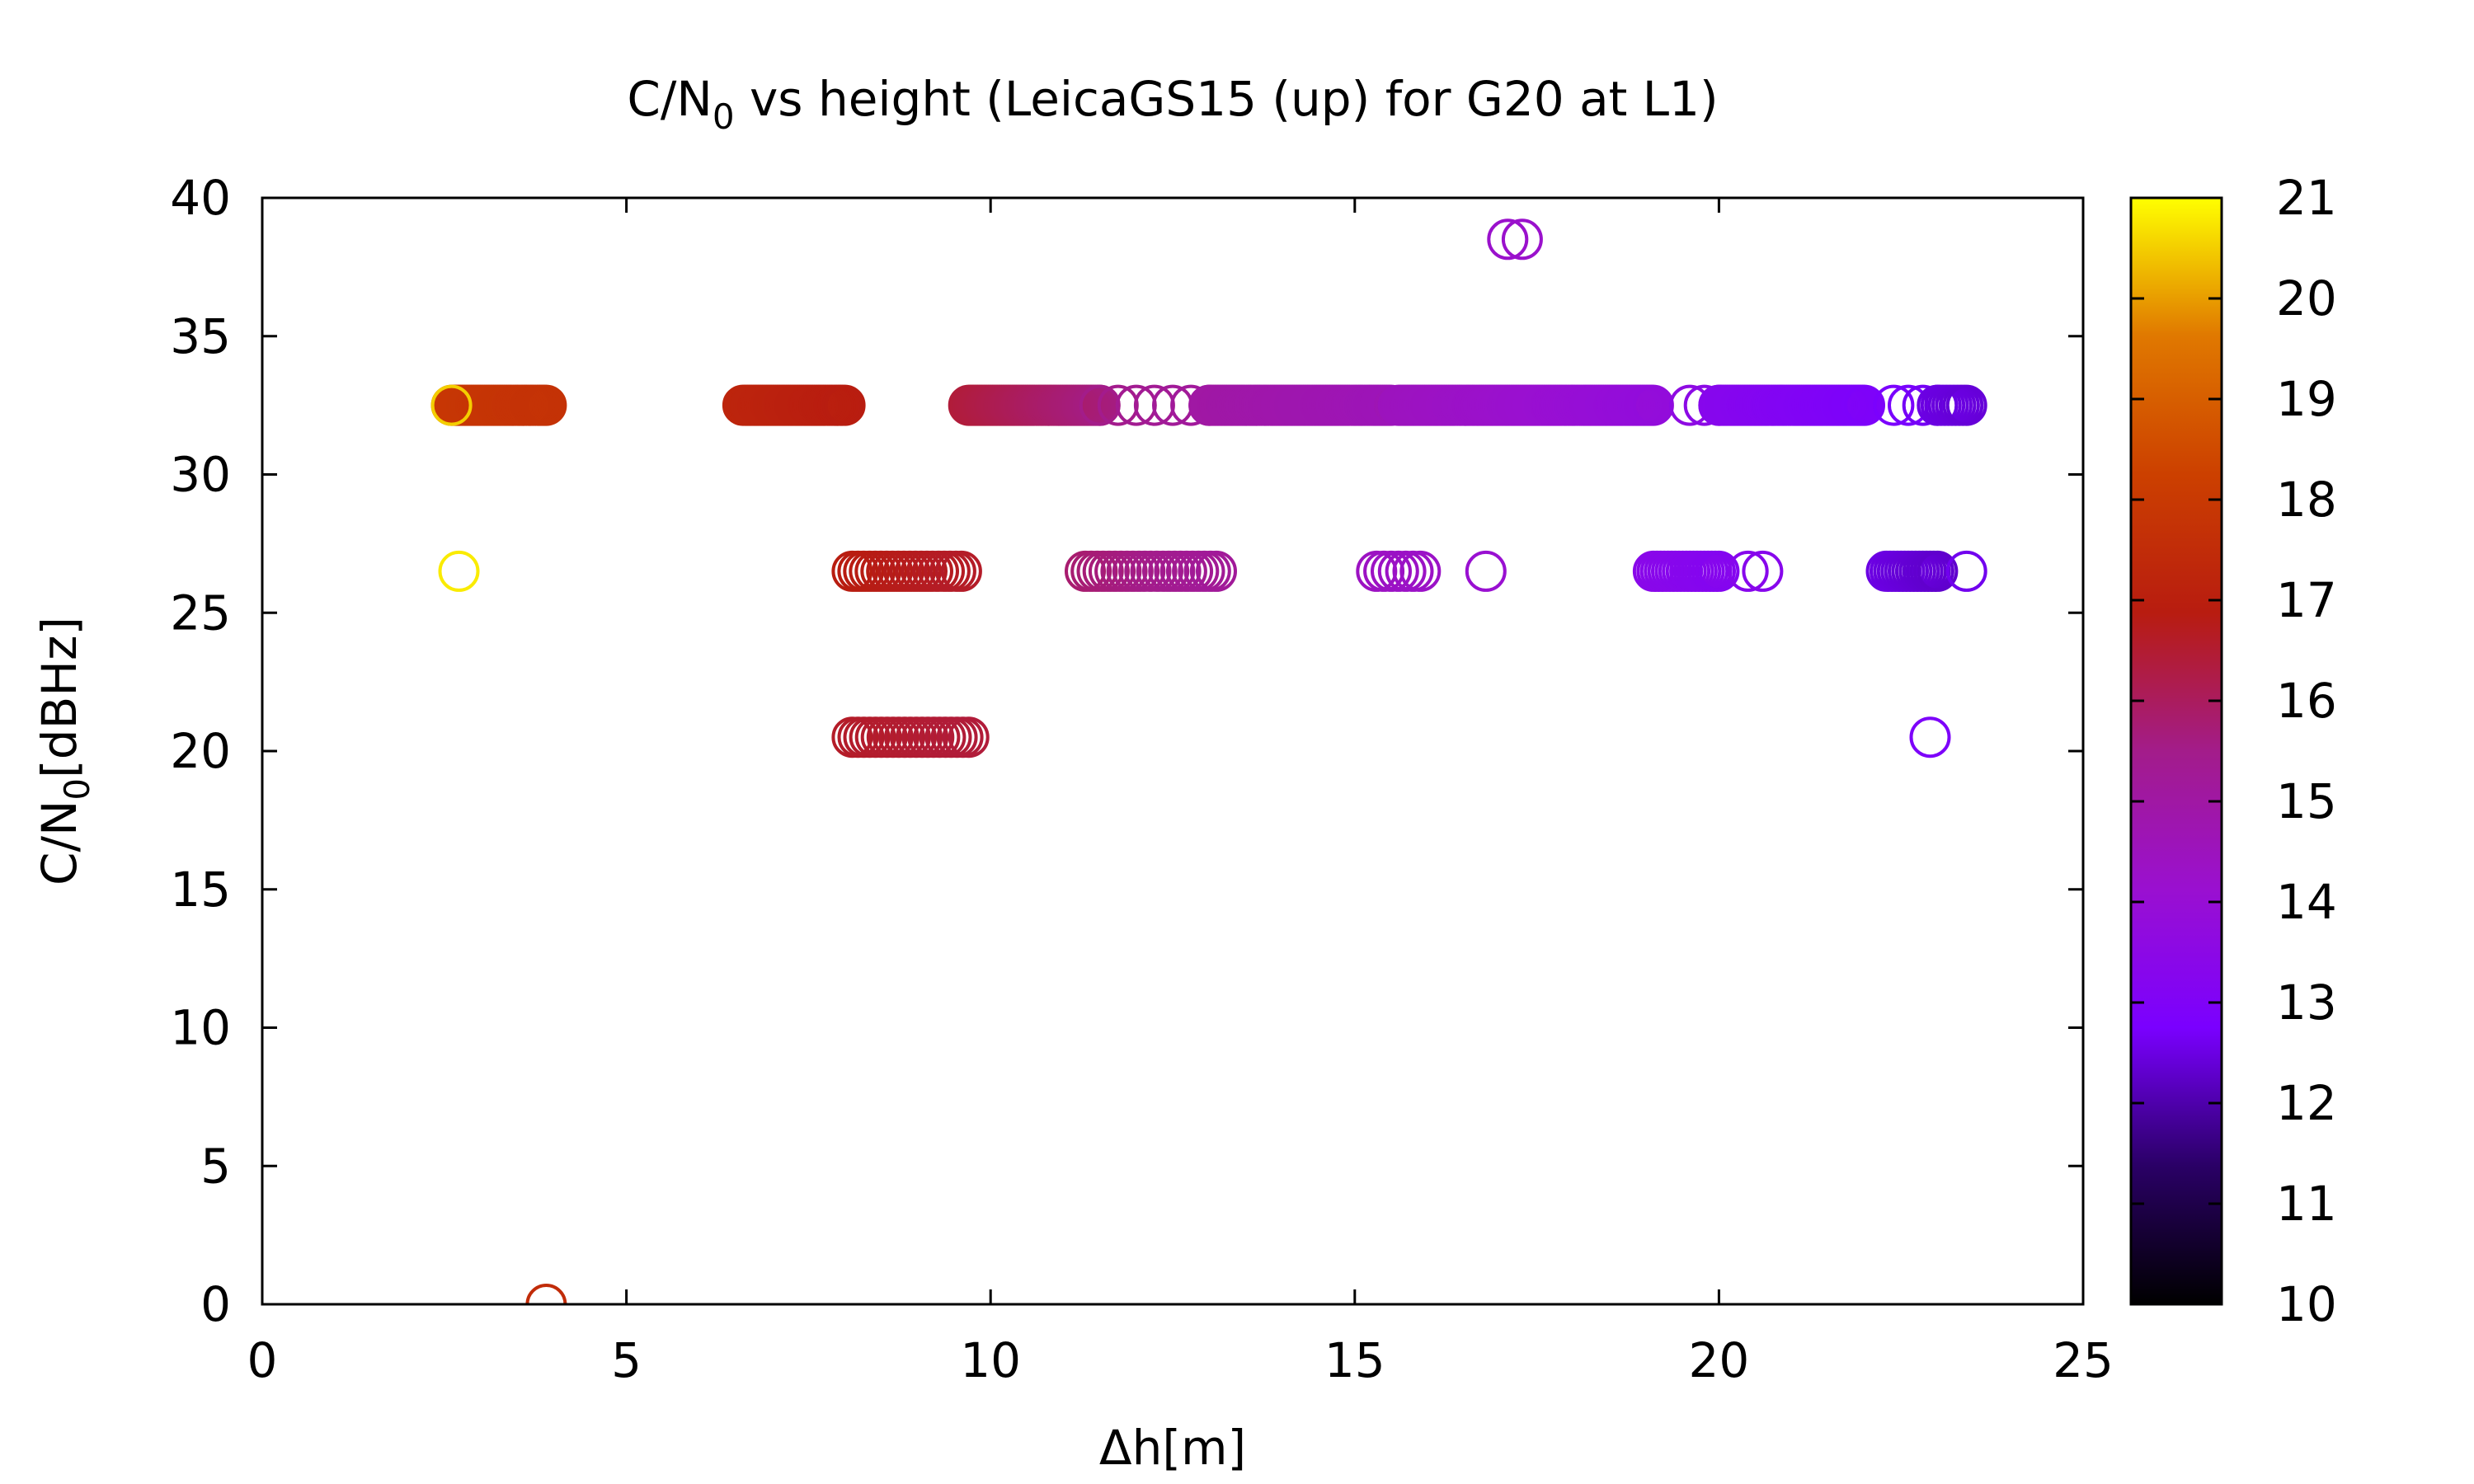 This screenshot has width=2474, height=1484. I want to click on colorbar-tick-label: 20, so click(2306, 298).